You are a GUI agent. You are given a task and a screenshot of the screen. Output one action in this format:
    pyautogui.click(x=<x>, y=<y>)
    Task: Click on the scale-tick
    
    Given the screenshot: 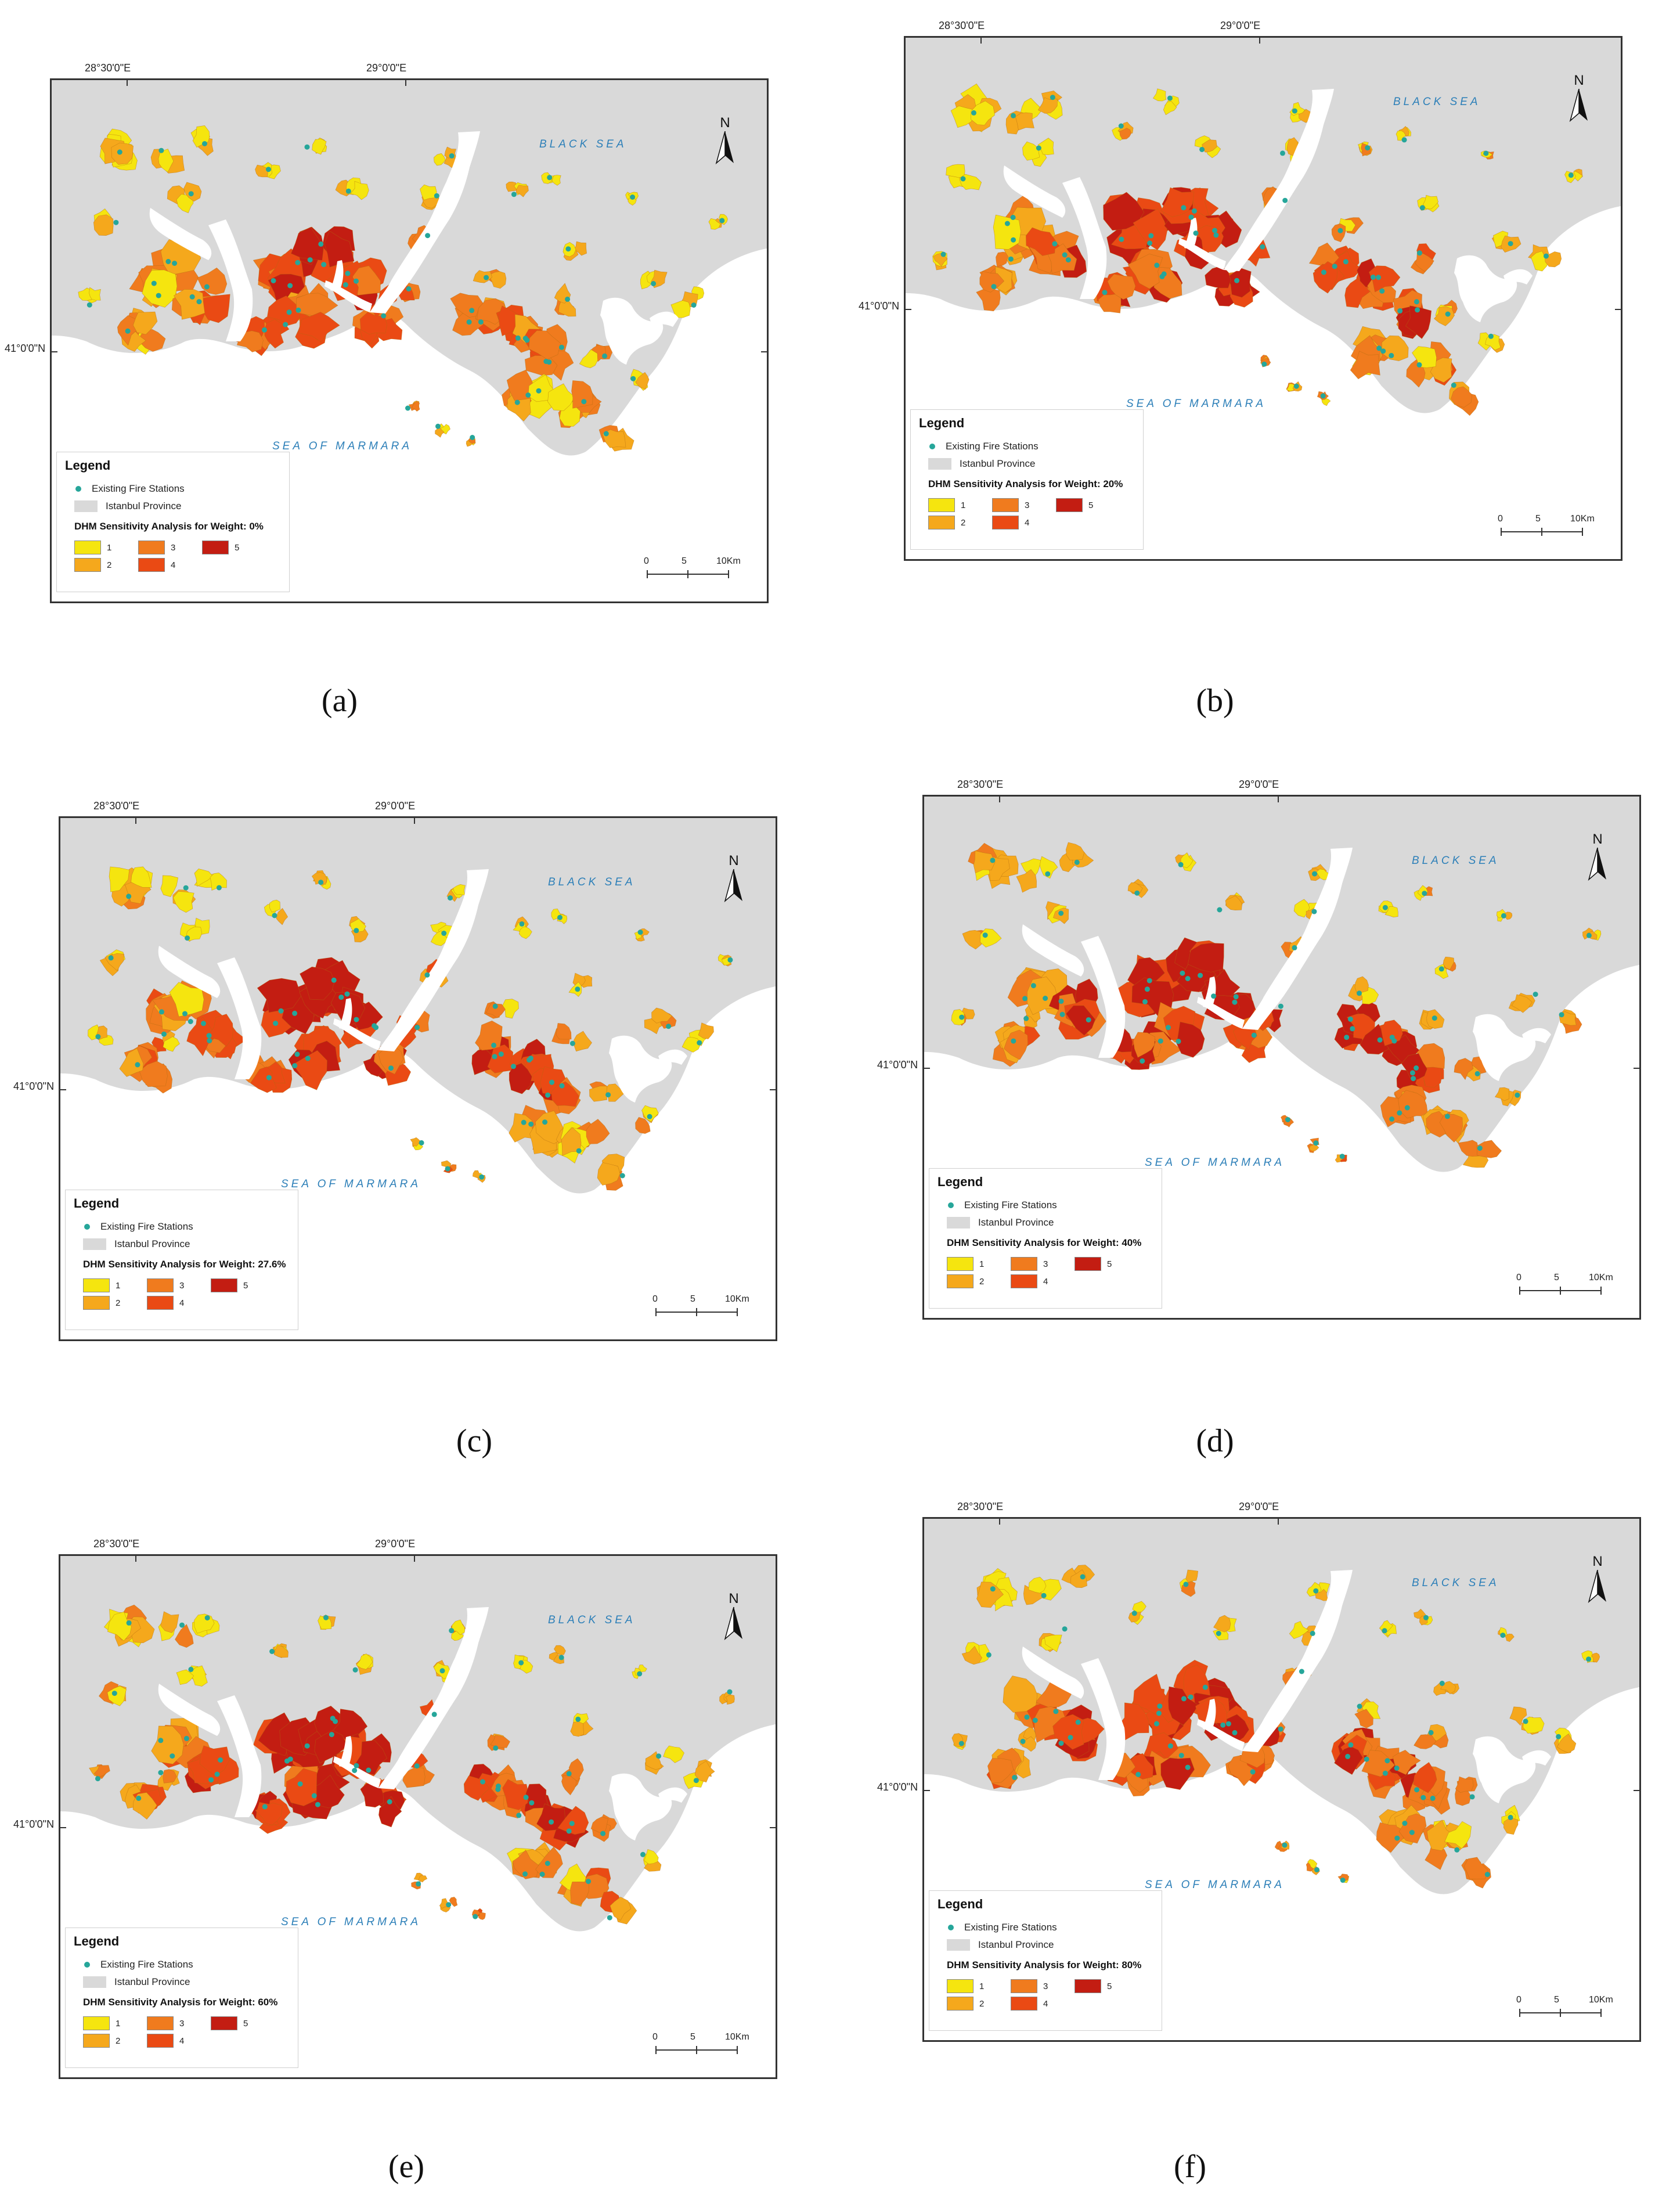 What is the action you would take?
    pyautogui.click(x=737, y=2050)
    